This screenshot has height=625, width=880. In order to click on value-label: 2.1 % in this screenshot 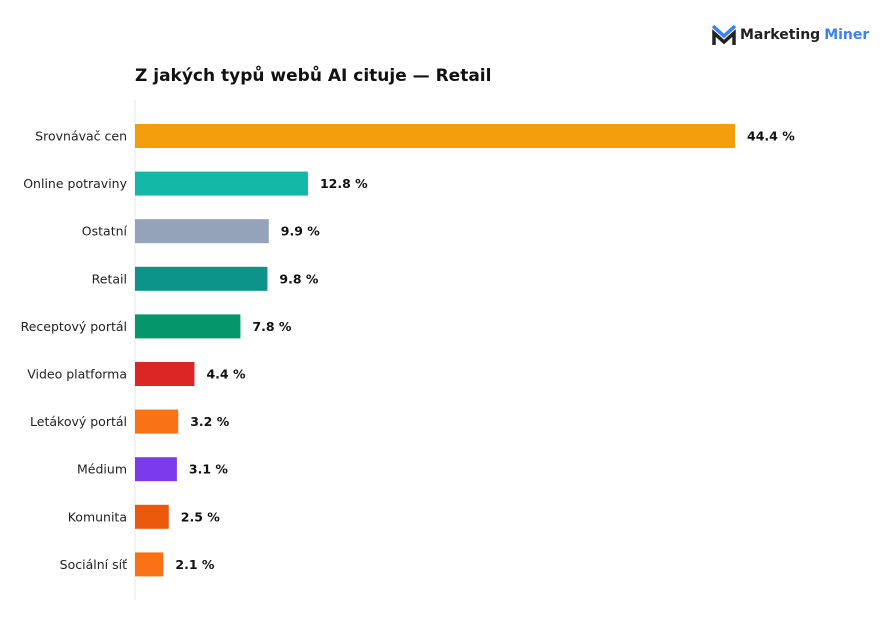, I will do `click(194, 564)`.